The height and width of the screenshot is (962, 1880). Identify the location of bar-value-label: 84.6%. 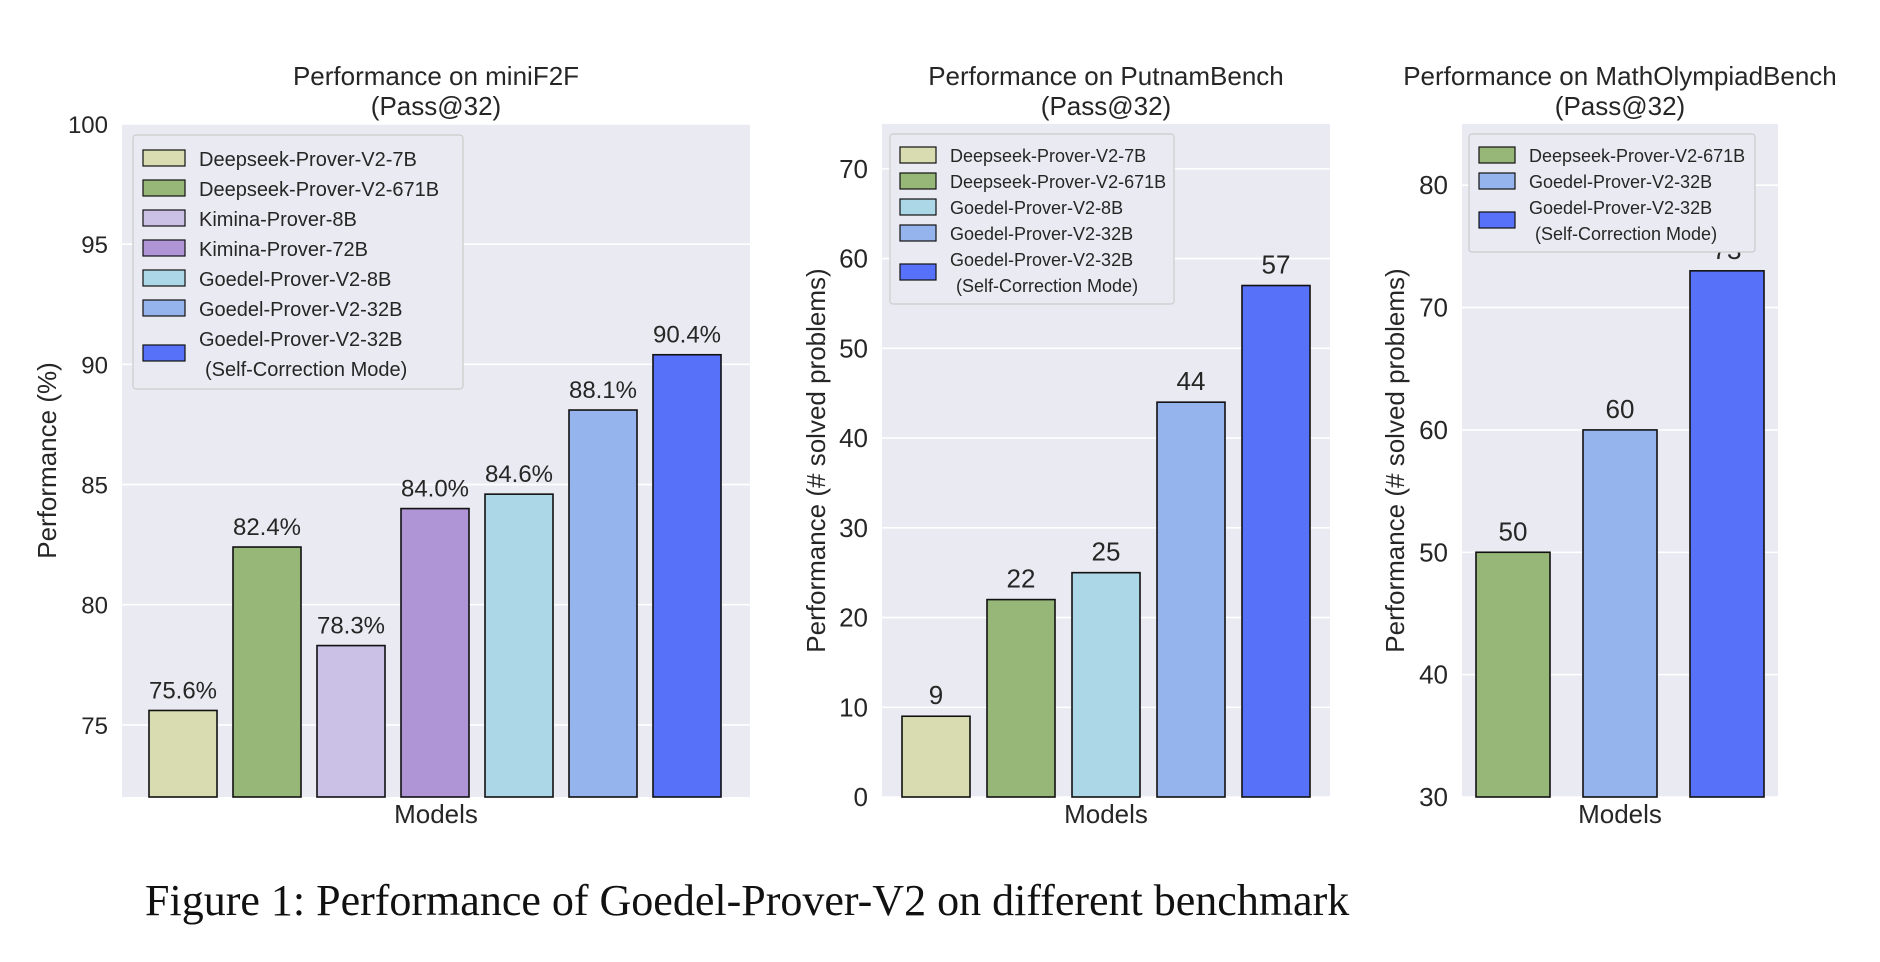
(519, 474).